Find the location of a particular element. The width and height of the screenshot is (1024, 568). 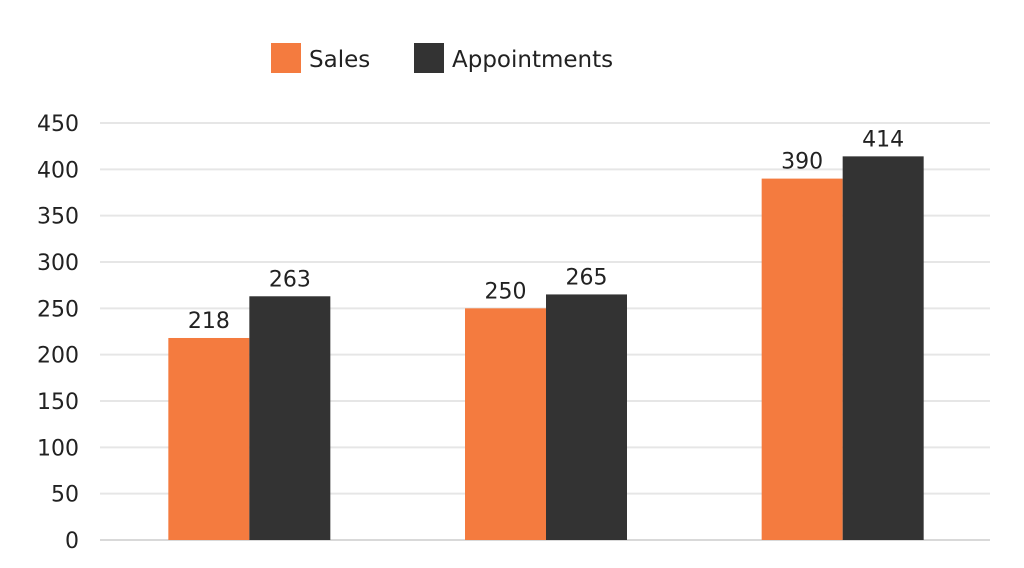

data-label-sales-2: 250 is located at coordinates (506, 291).